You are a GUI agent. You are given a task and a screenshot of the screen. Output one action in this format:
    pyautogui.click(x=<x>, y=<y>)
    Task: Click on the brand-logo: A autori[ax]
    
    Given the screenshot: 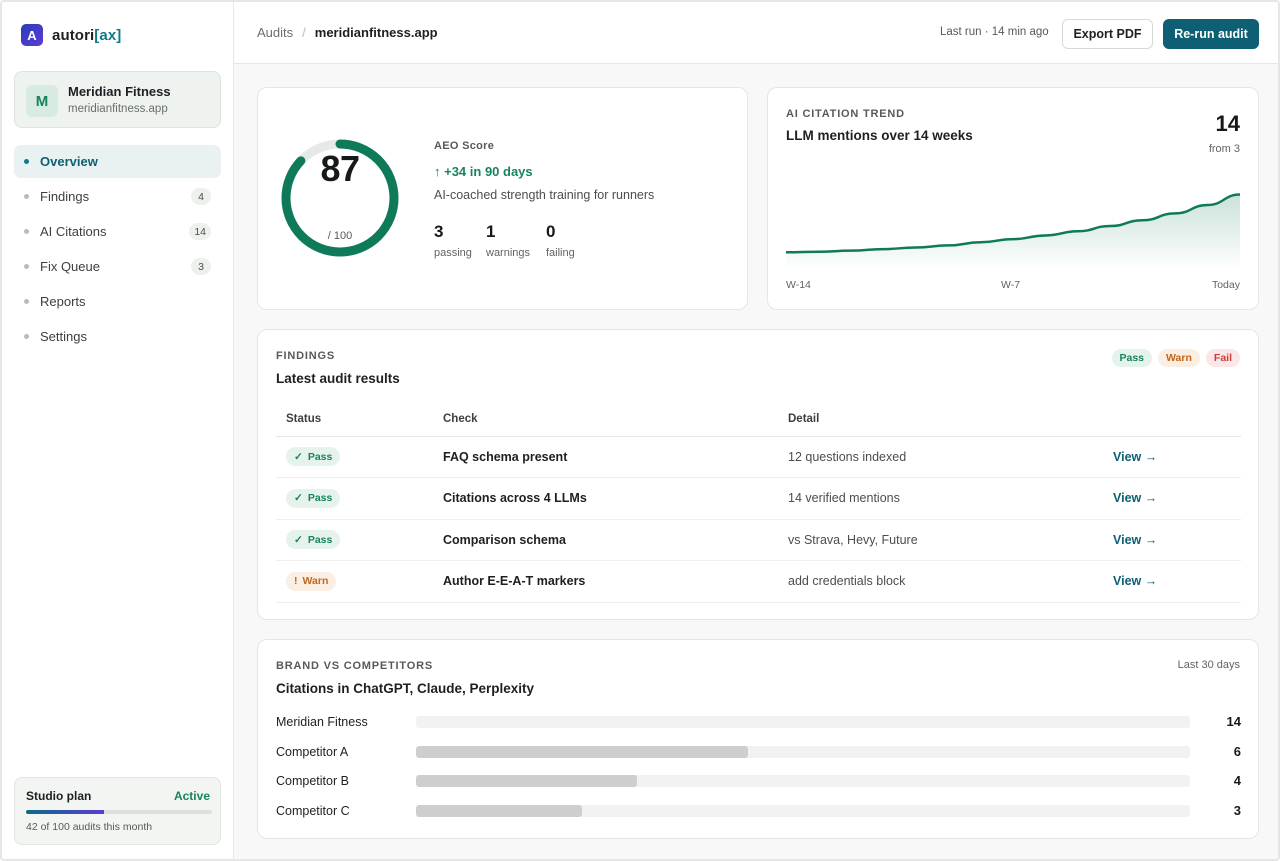 What is the action you would take?
    pyautogui.click(x=71, y=35)
    